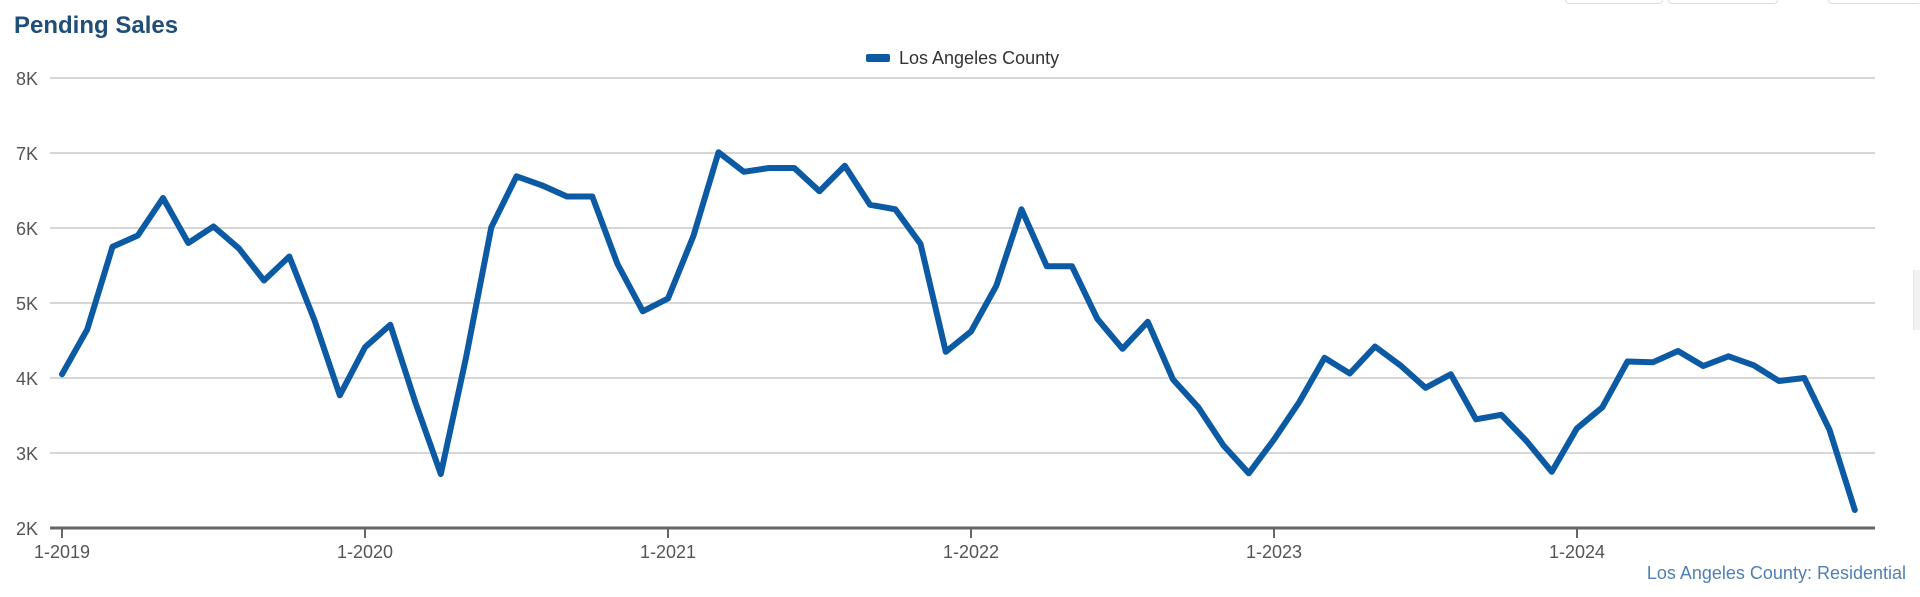 The image size is (1920, 597). I want to click on scroll-handle, so click(1916, 300).